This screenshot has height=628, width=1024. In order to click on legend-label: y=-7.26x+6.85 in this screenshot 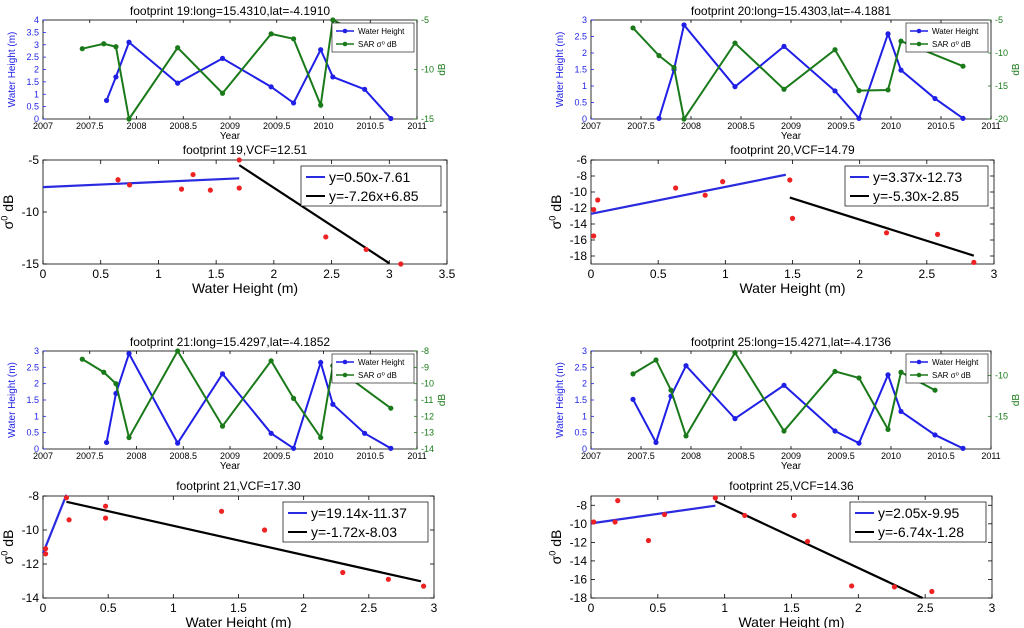, I will do `click(374, 196)`.